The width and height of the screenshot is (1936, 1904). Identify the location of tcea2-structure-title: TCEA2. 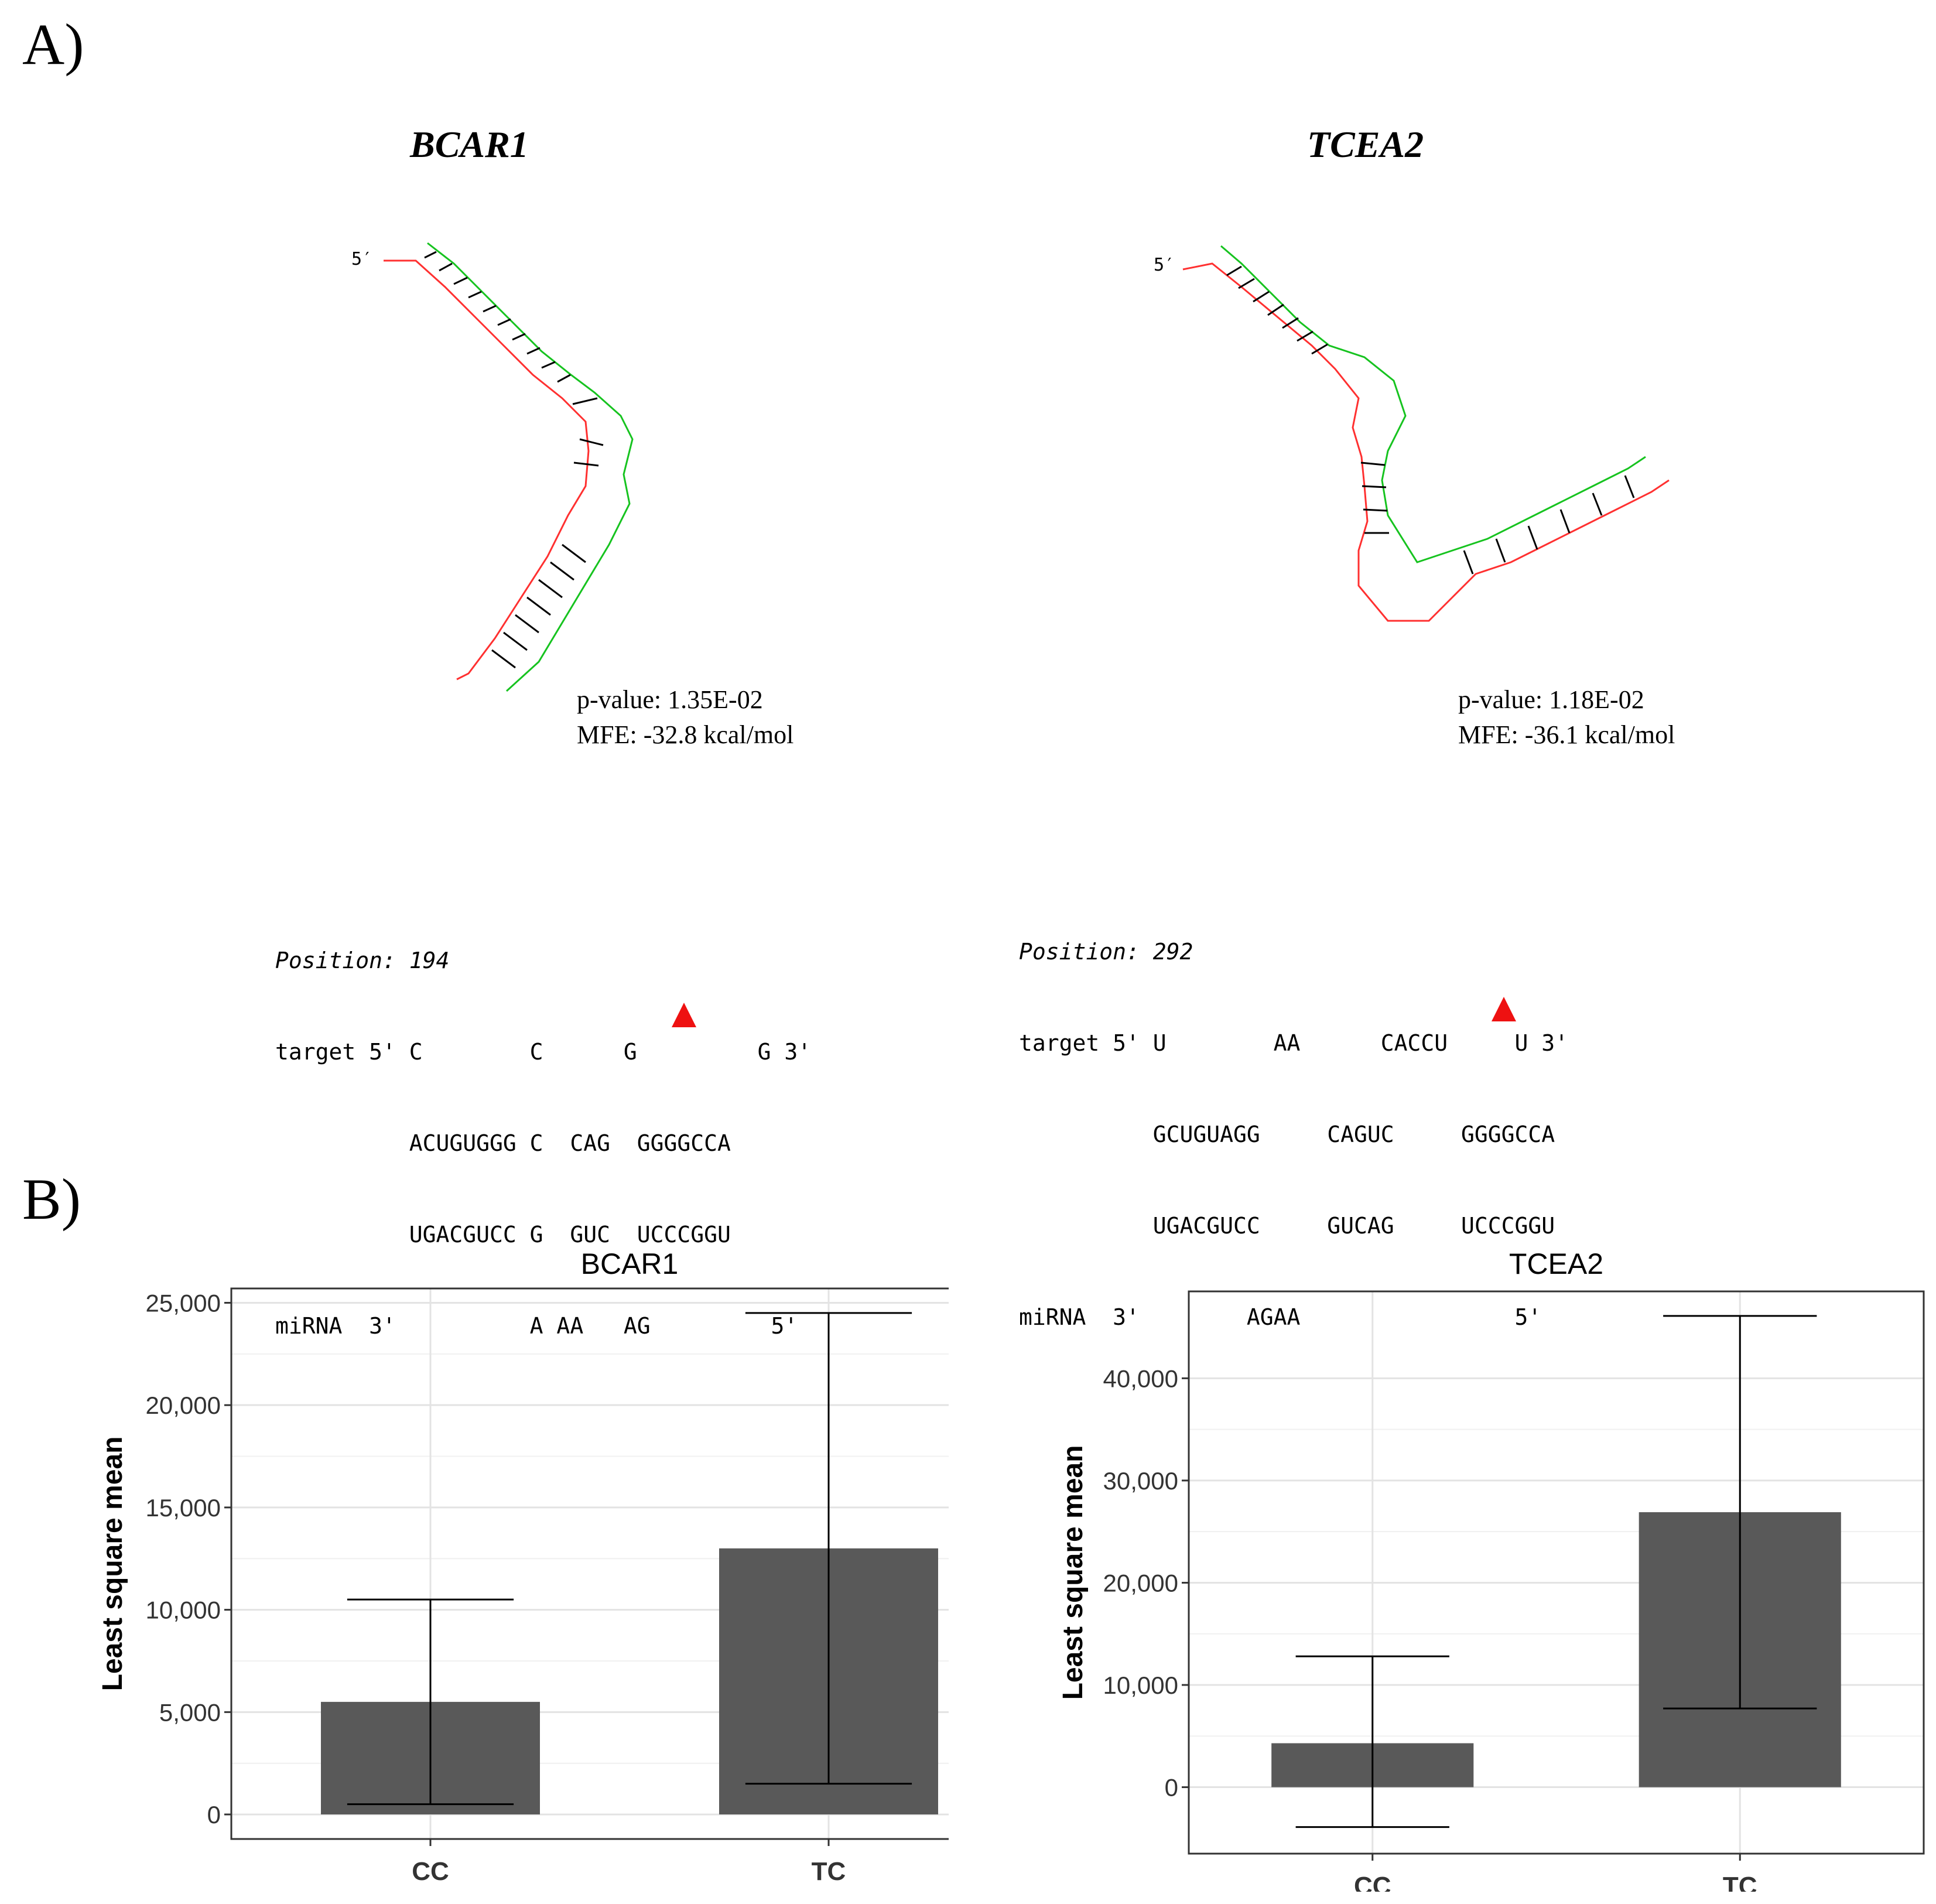
(1365, 144).